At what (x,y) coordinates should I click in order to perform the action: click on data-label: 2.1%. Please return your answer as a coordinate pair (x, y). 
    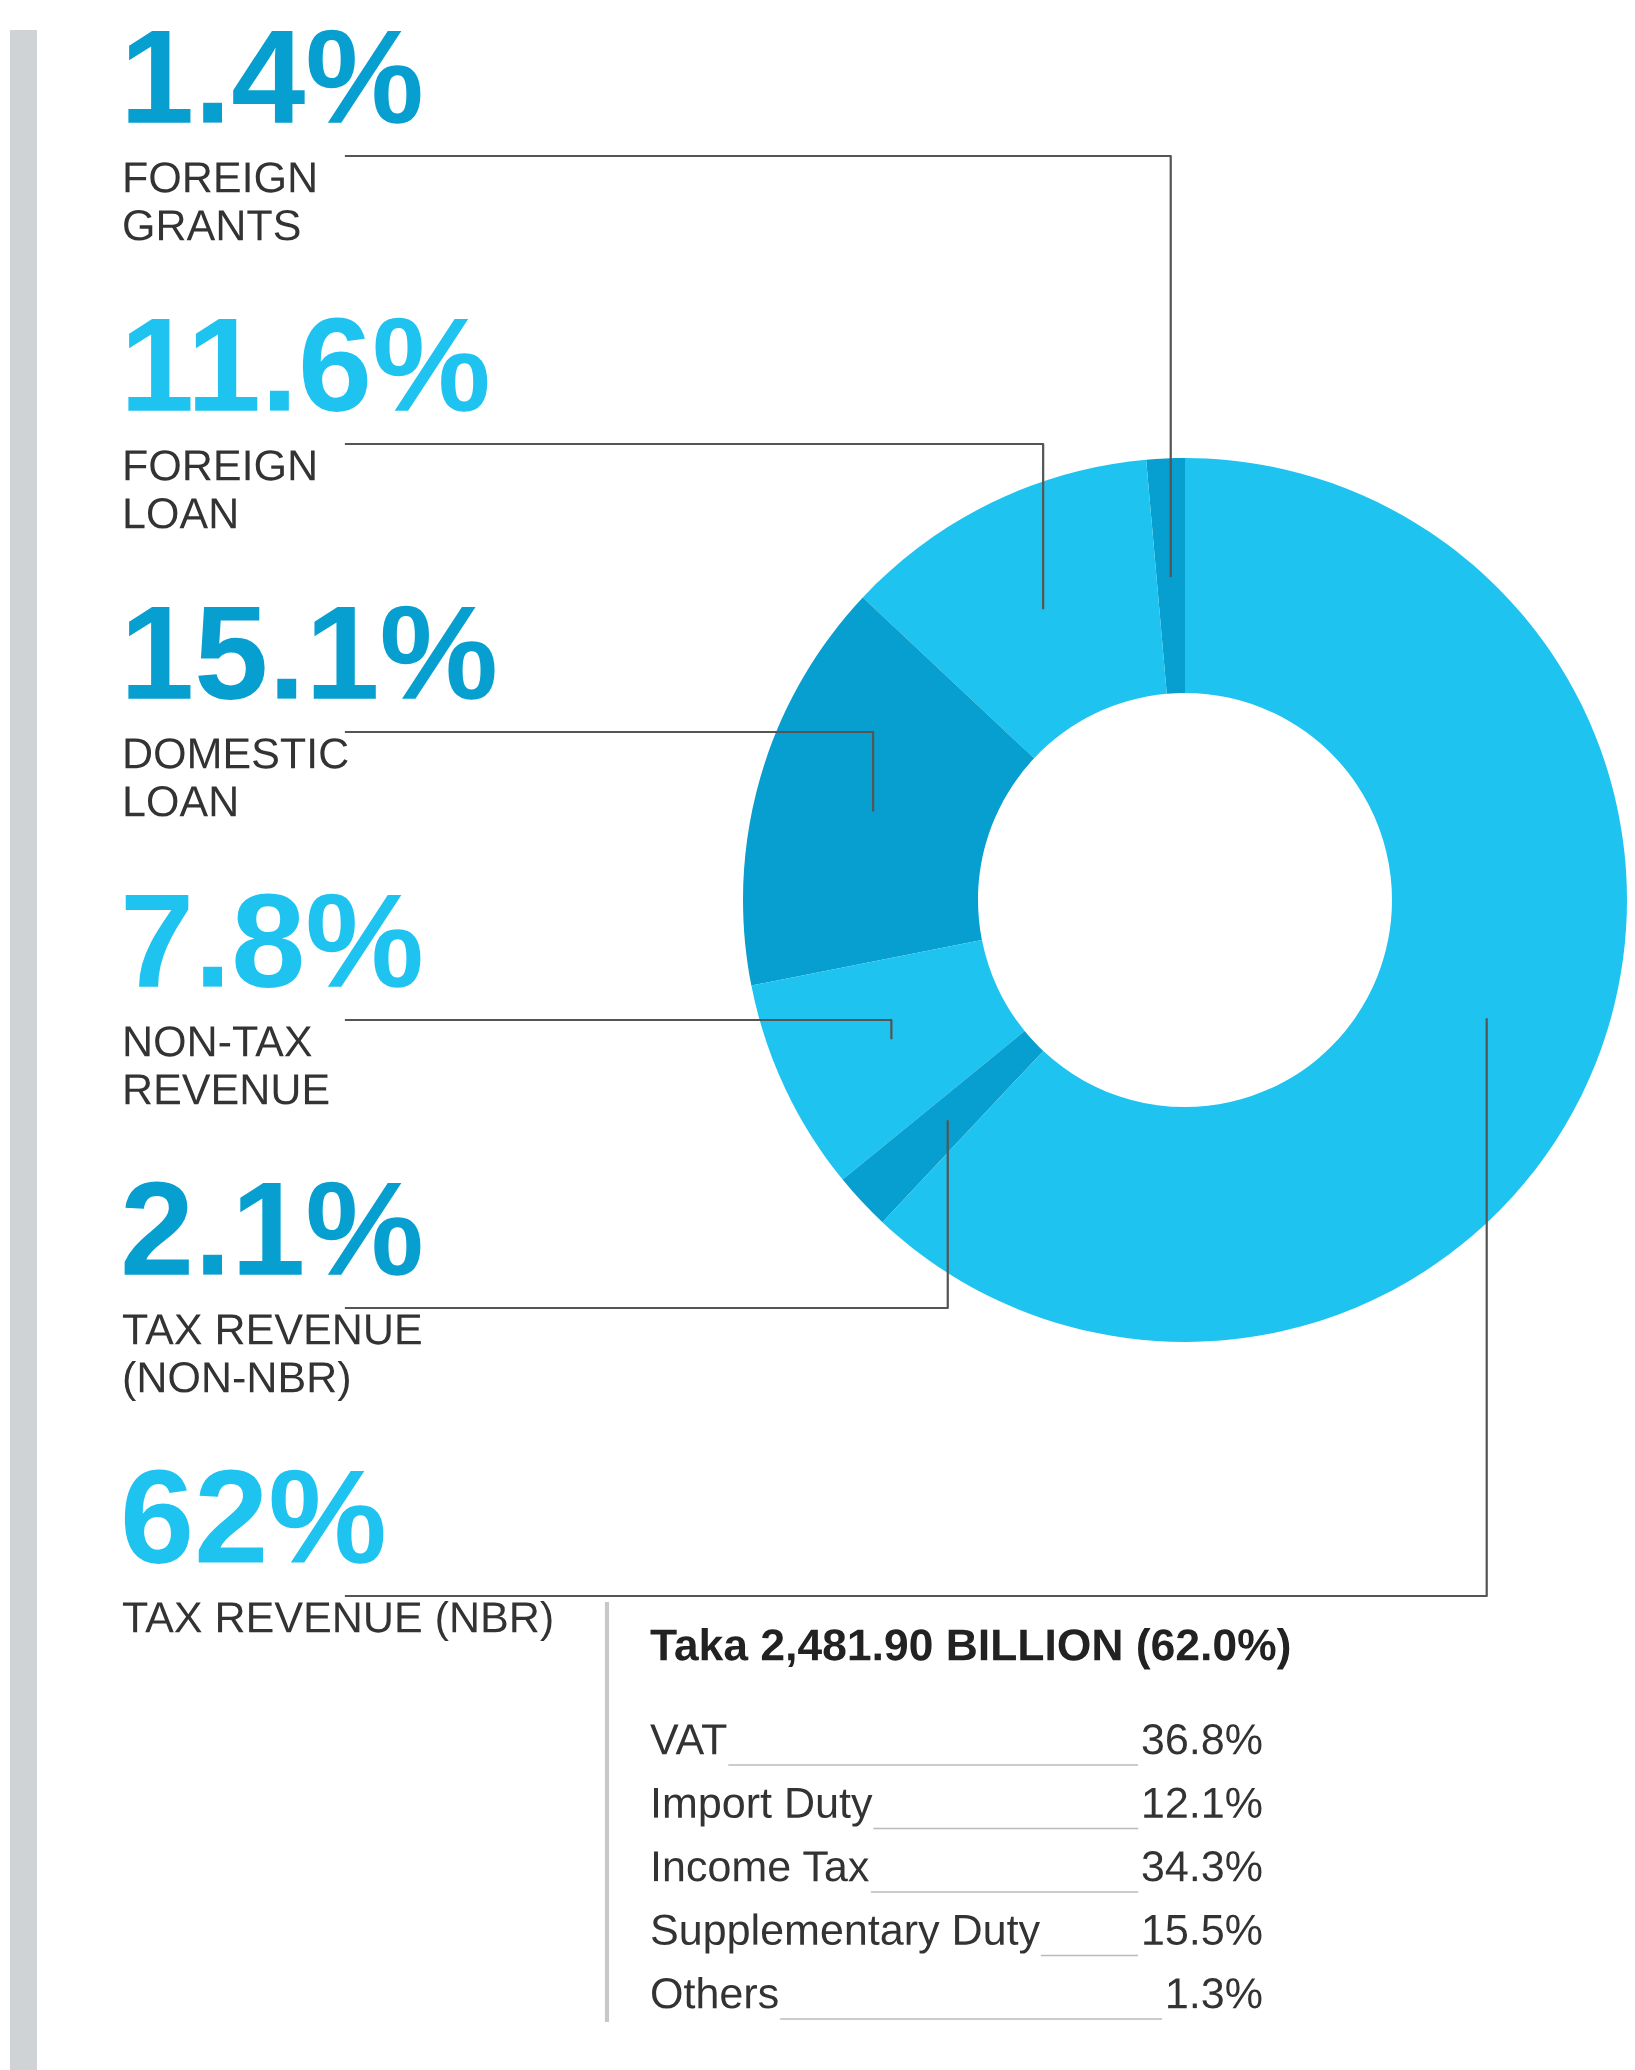
    Looking at the image, I should click on (272, 1228).